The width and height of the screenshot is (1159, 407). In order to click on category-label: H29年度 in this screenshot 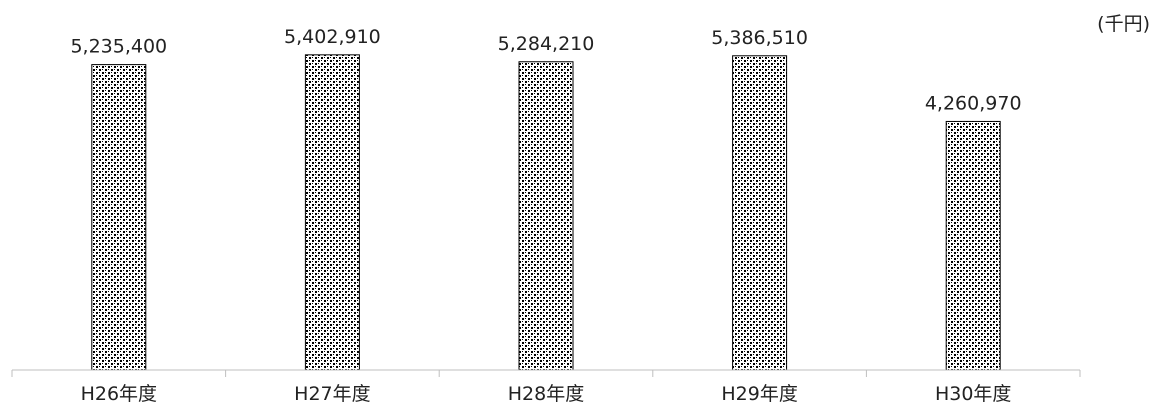, I will do `click(759, 394)`.